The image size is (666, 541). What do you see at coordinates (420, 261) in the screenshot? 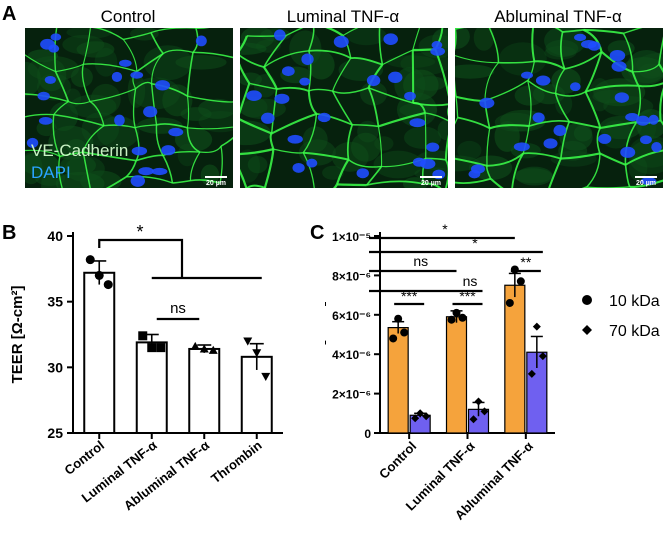
I see `significance-label: ns` at bounding box center [420, 261].